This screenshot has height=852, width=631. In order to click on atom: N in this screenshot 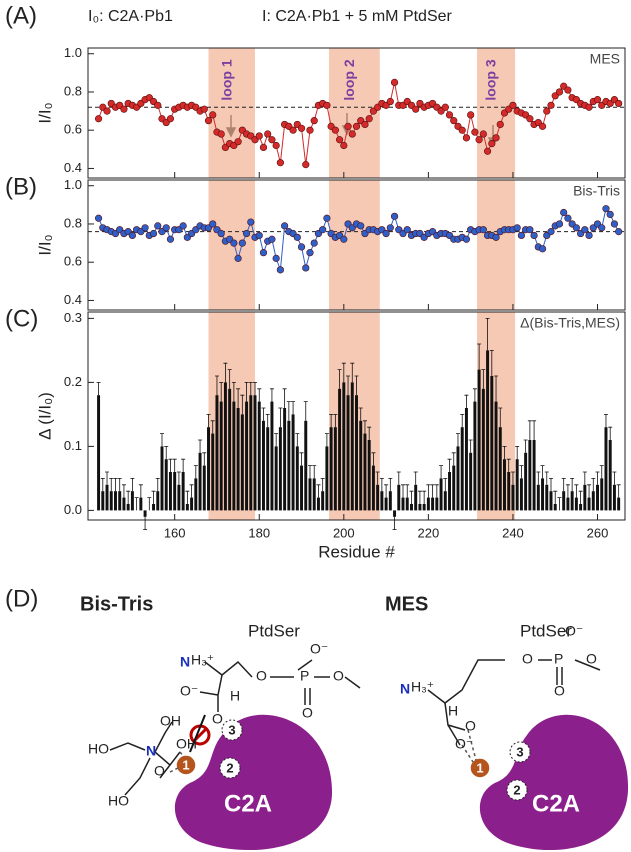, I will do `click(405, 689)`.